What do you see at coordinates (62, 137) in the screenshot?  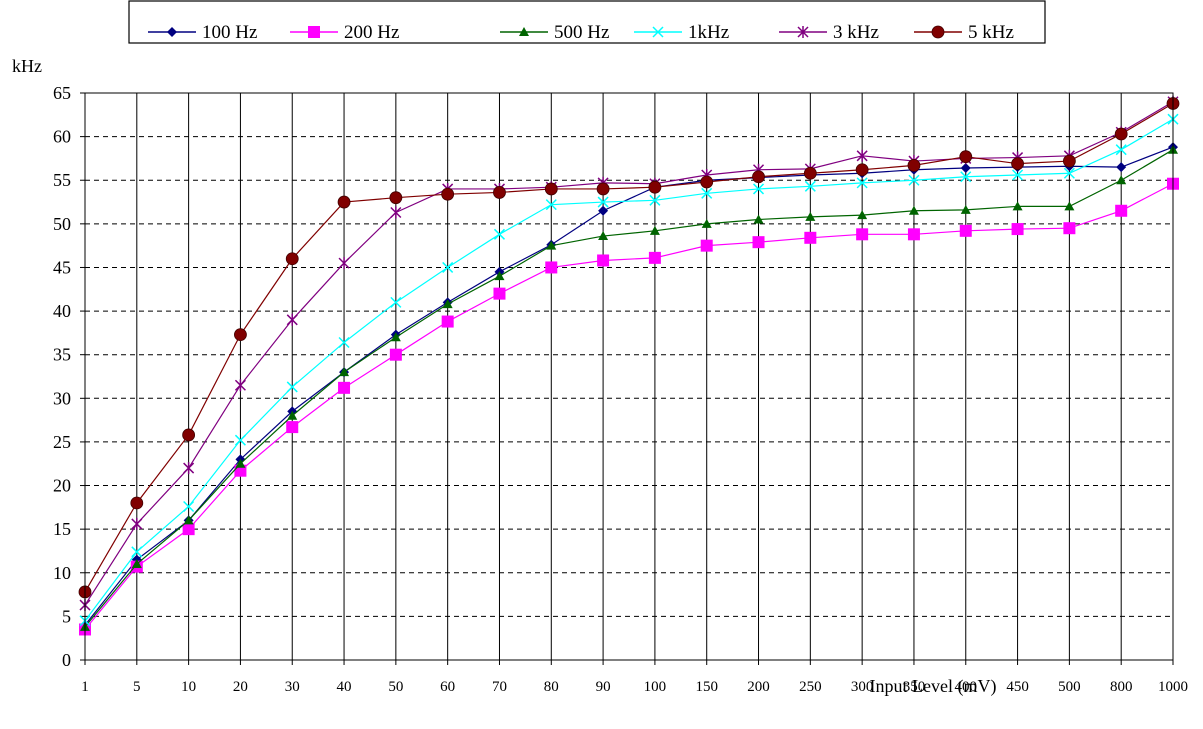 I see `y-tick-label: 60` at bounding box center [62, 137].